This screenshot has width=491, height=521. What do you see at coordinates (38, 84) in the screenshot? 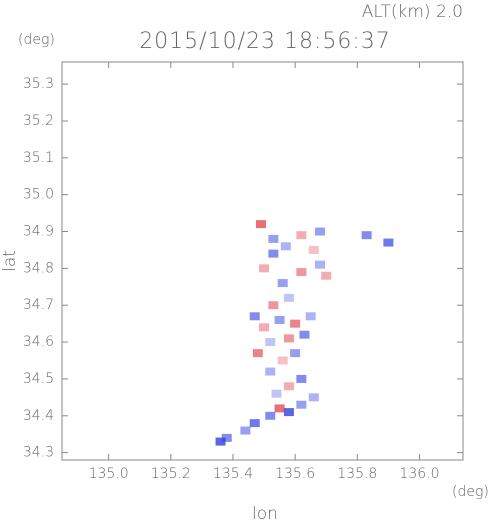
I see `y-tick-label: 35.3` at bounding box center [38, 84].